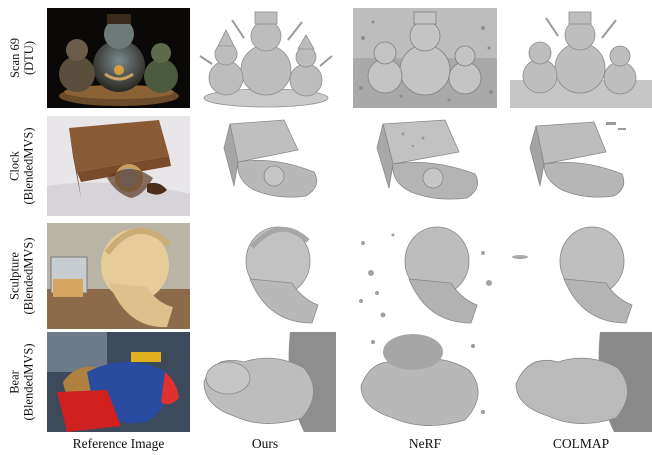  Describe the element at coordinates (22, 276) in the screenshot. I see `row-label-sculpture: Sculpture (BlendedMVS)` at that location.